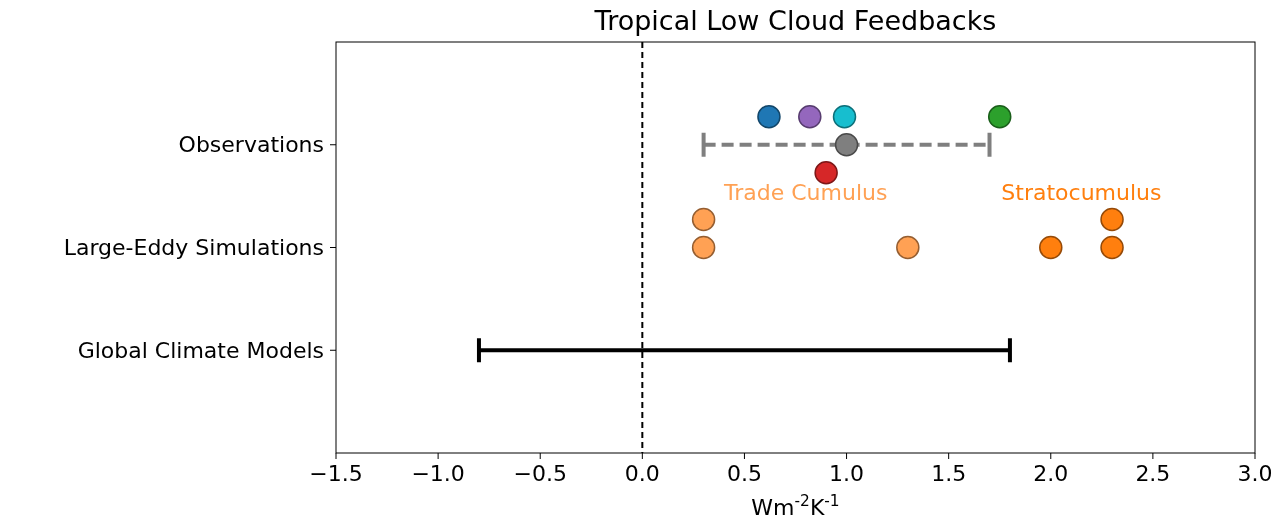 This screenshot has height=523, width=1280. What do you see at coordinates (744, 473) in the screenshot?
I see `x-tick-label: 0.5` at bounding box center [744, 473].